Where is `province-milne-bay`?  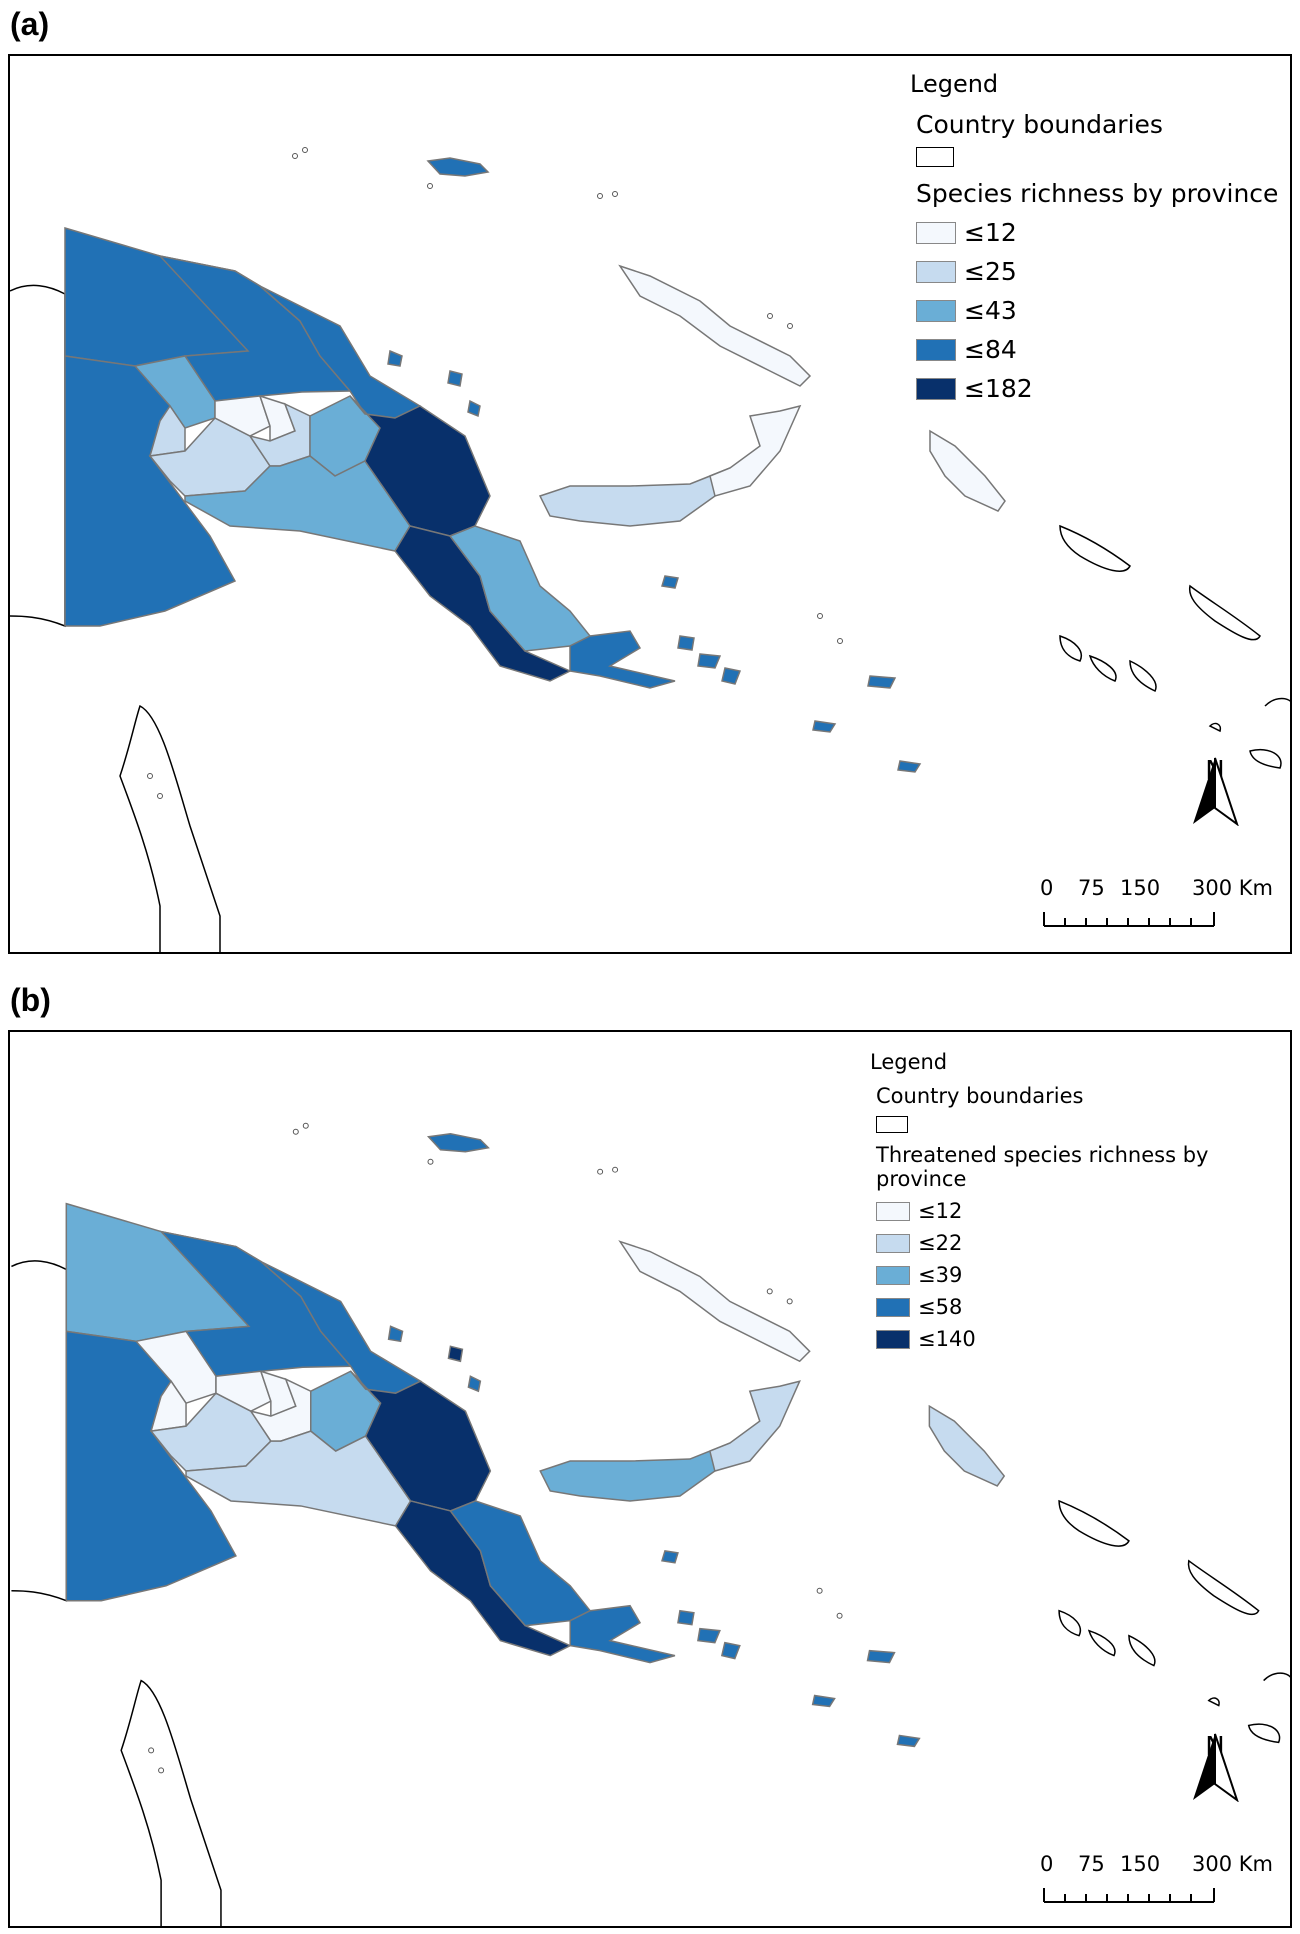
province-milne-bay is located at coordinates (622, 659).